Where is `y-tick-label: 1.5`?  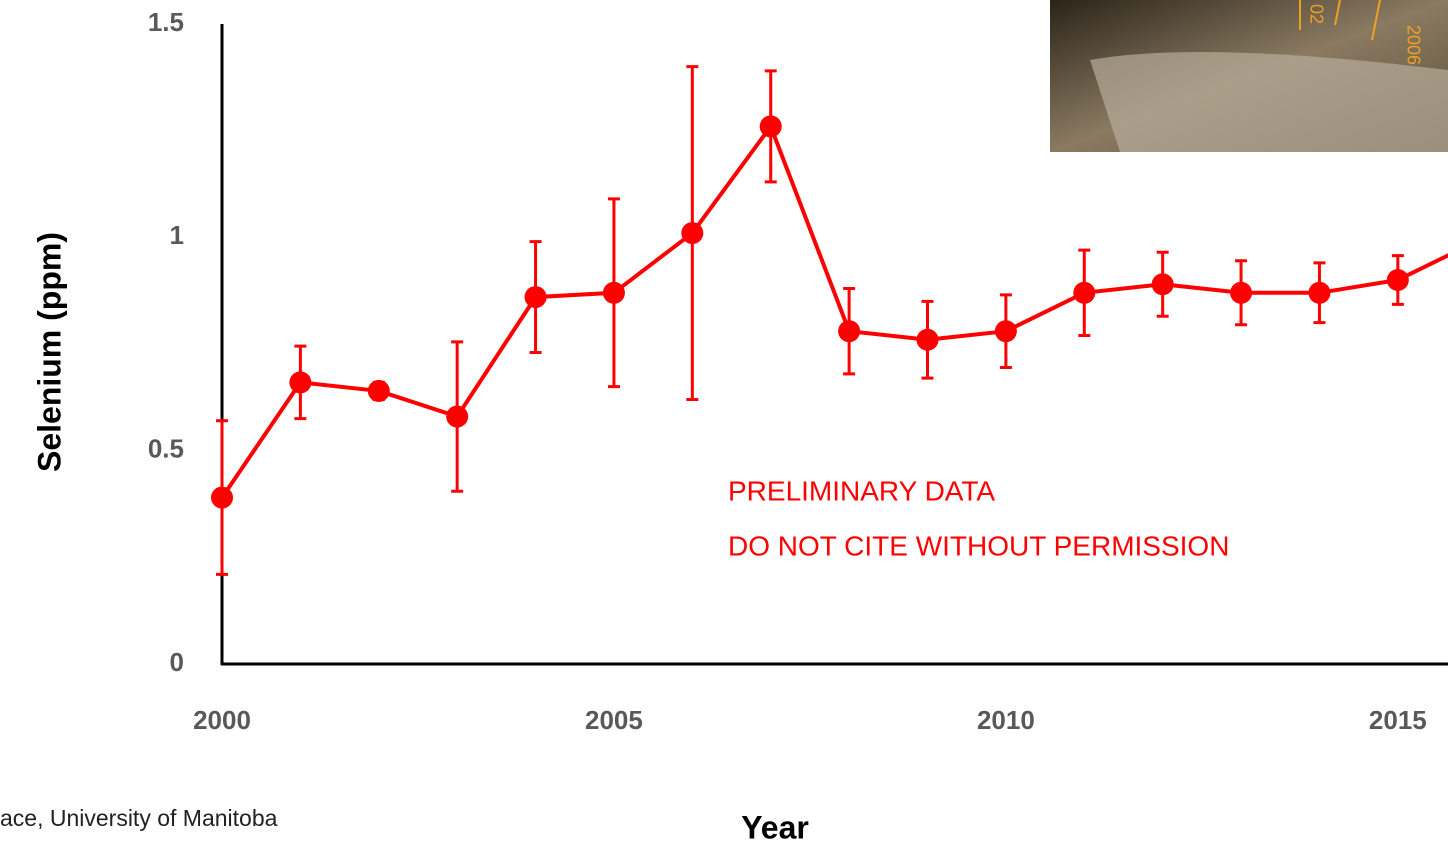 y-tick-label: 1.5 is located at coordinates (166, 22).